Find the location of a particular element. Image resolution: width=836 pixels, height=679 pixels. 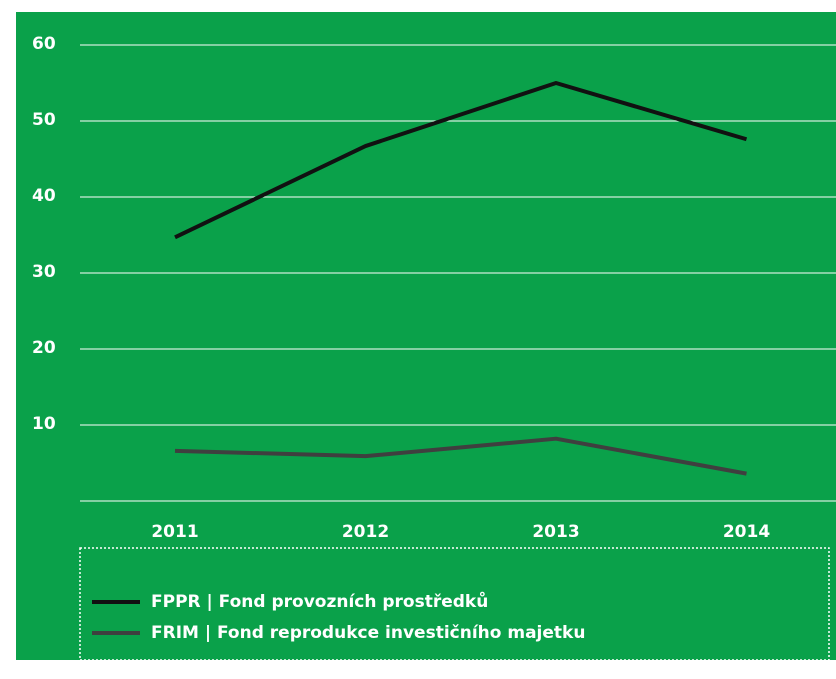

x-tick-label: 2012 is located at coordinates (365, 532).